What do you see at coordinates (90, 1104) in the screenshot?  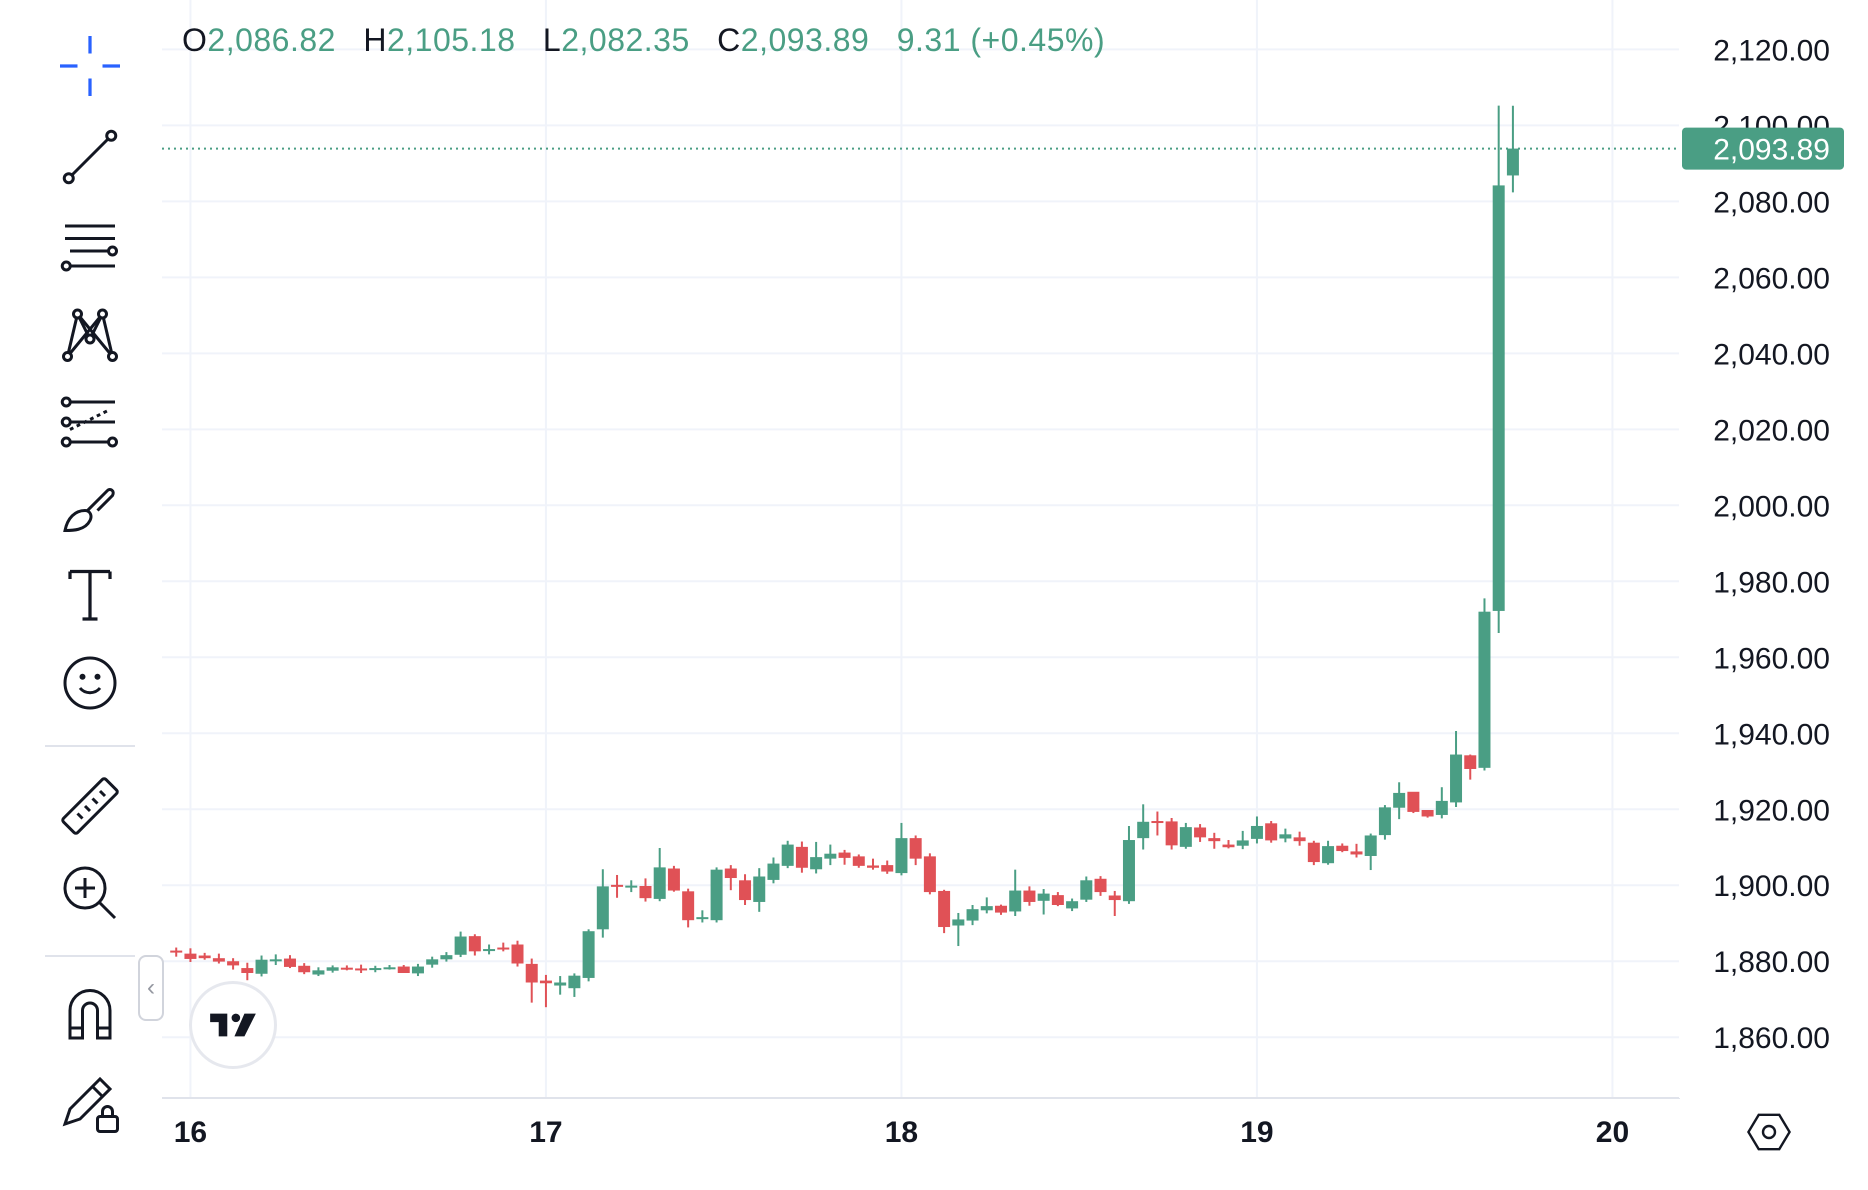 I see `lock-drawings-icon` at bounding box center [90, 1104].